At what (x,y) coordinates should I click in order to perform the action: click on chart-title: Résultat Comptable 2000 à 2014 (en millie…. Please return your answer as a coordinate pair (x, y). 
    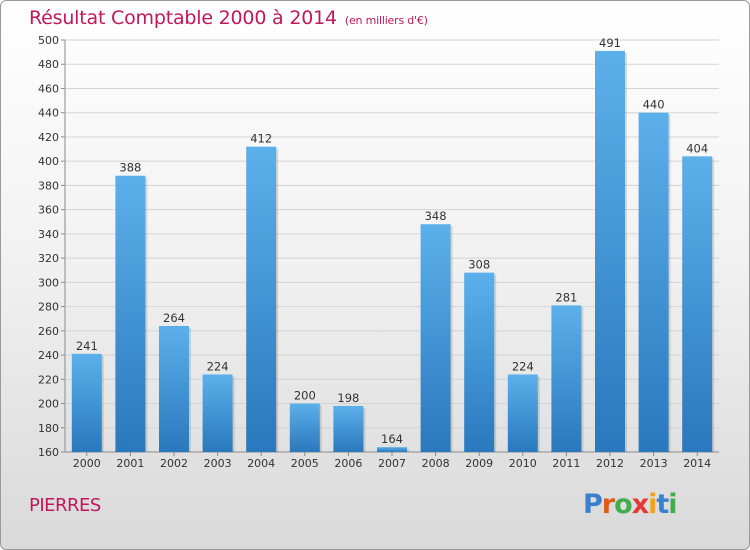
    Looking at the image, I should click on (228, 18).